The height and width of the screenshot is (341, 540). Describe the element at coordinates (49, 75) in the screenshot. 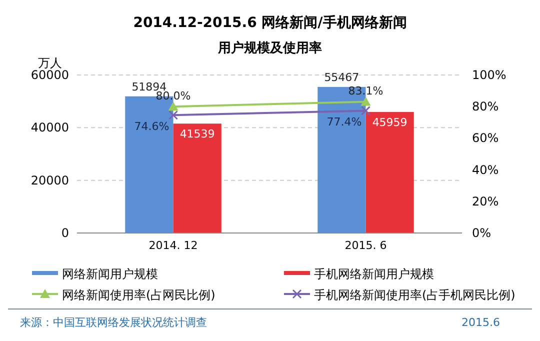

I see `y-tick-label: 60000` at that location.